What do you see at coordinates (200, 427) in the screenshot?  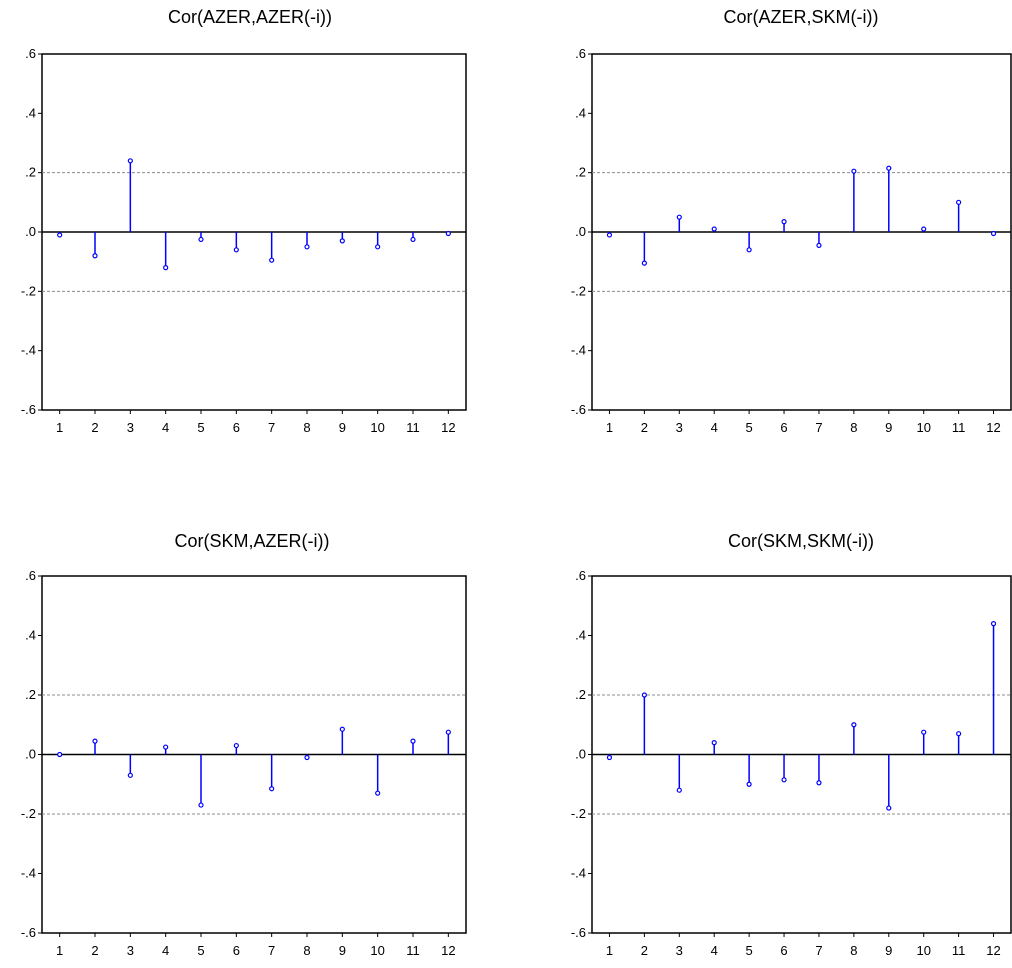 I see `x-tick-label: 5` at bounding box center [200, 427].